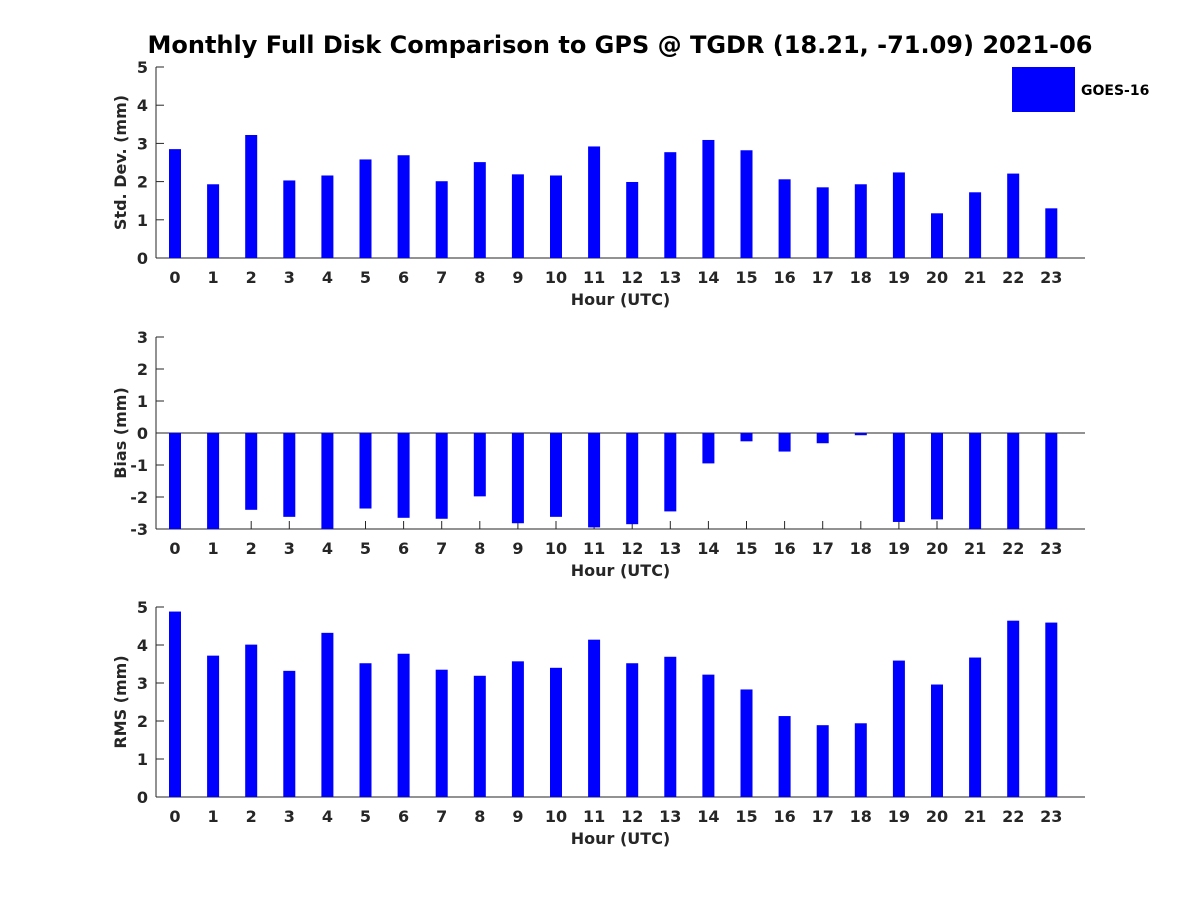  I want to click on x-tick-label-bias-15: 15, so click(746, 548).